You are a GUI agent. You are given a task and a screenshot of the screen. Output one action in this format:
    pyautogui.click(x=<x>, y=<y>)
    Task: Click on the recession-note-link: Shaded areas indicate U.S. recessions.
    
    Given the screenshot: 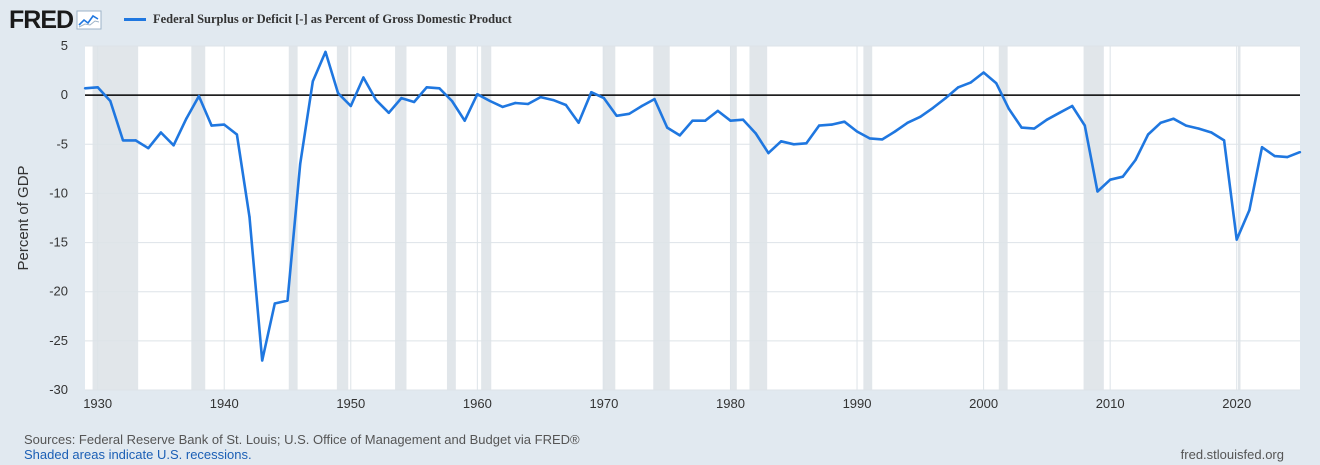 What is the action you would take?
    pyautogui.click(x=138, y=454)
    